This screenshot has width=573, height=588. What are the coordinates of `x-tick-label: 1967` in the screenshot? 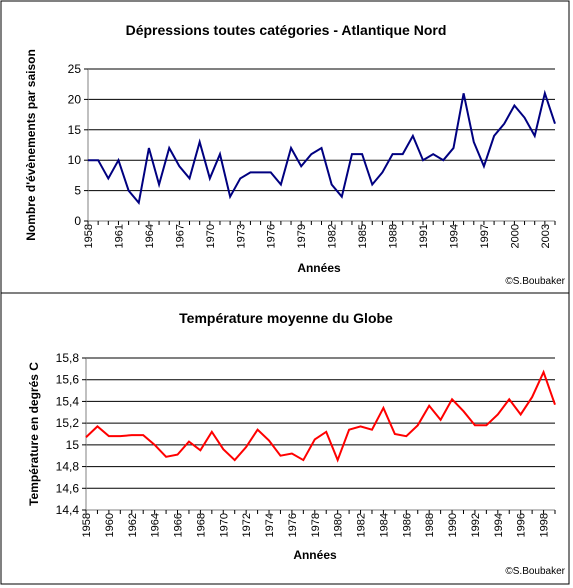 It's located at (180, 236).